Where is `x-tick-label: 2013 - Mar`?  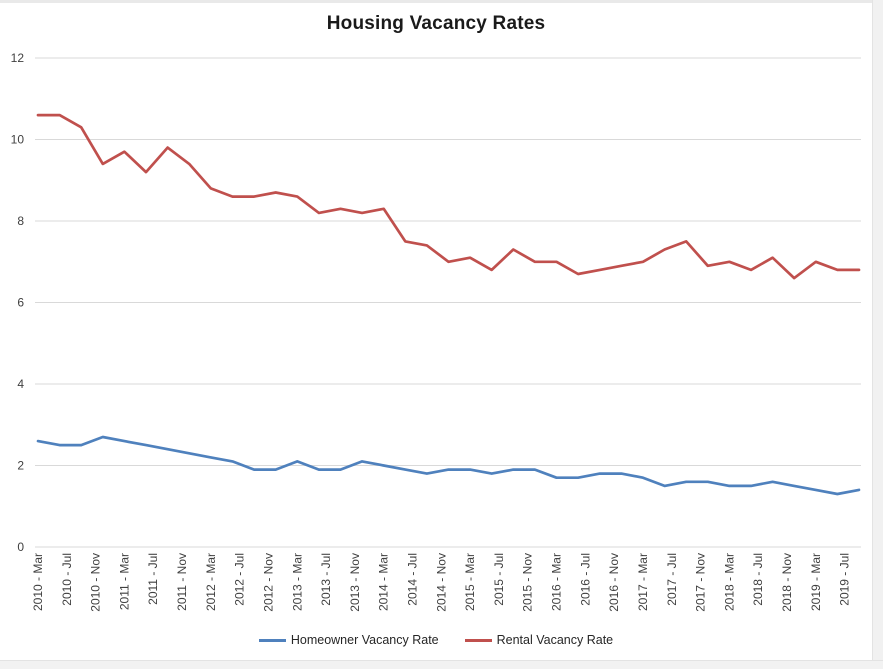 x-tick-label: 2013 - Mar is located at coordinates (297, 582).